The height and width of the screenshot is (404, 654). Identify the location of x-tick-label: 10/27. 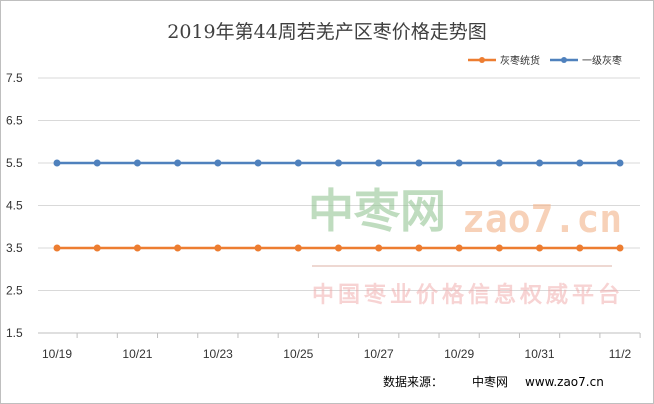
(379, 354).